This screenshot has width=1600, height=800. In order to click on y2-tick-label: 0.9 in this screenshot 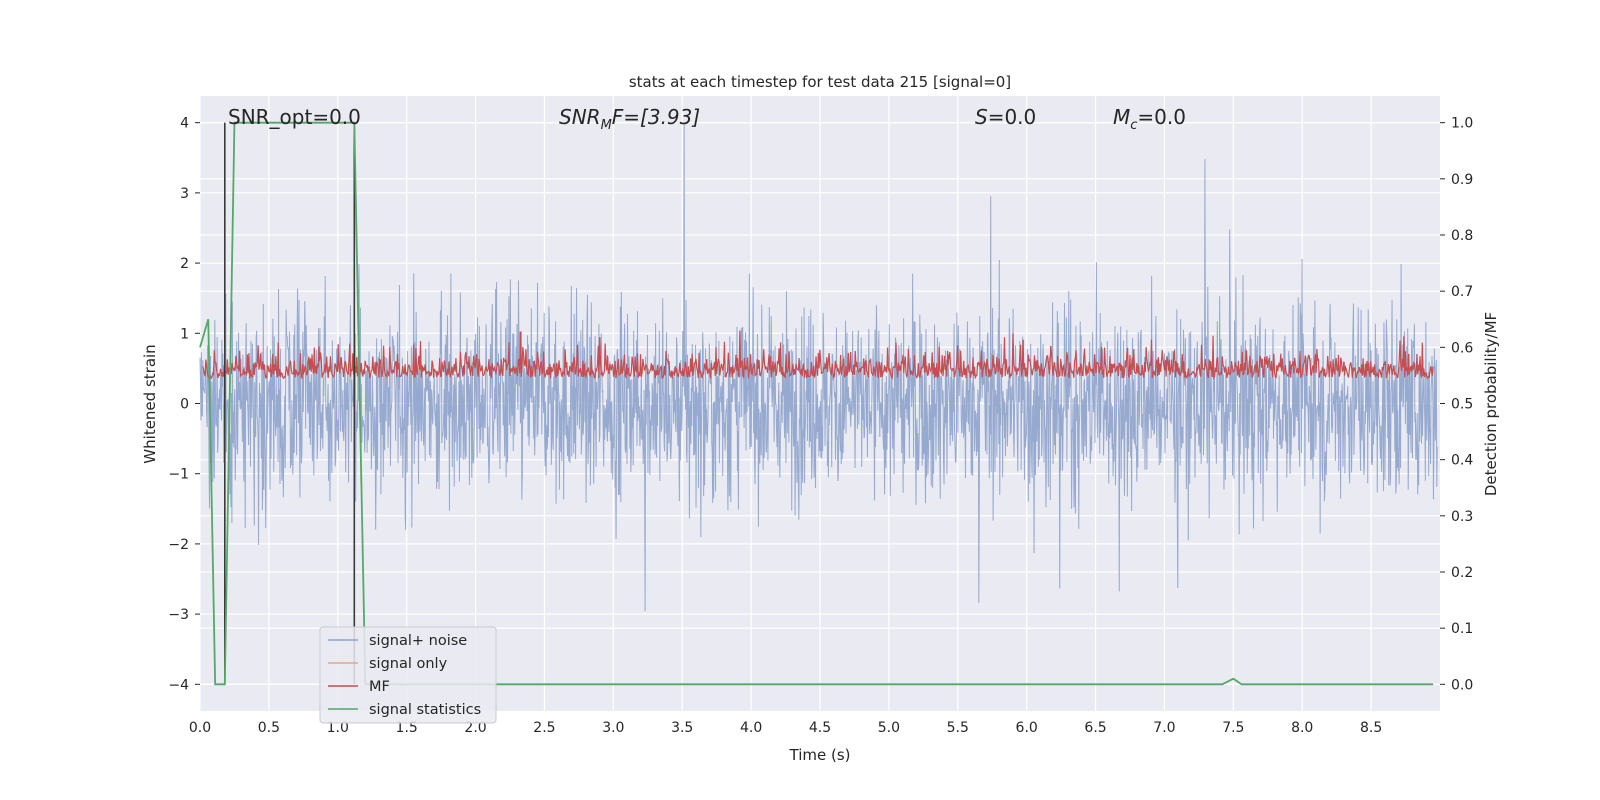, I will do `click(1462, 180)`.